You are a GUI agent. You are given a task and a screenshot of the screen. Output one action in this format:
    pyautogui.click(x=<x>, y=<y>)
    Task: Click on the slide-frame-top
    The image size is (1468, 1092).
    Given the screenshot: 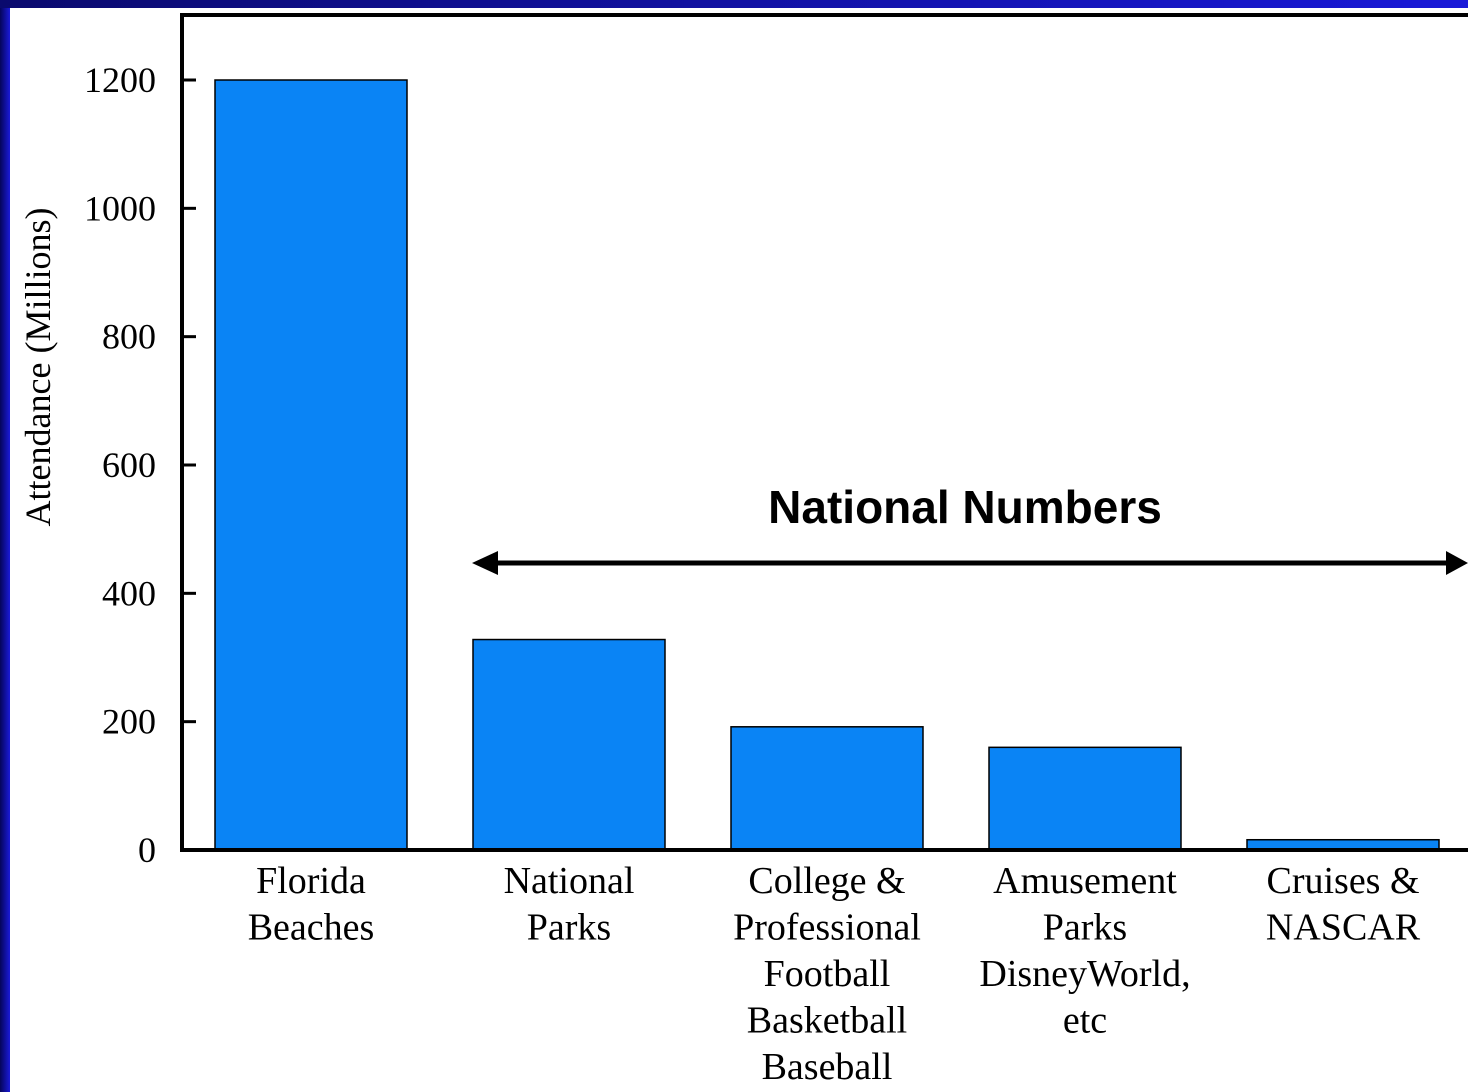 What is the action you would take?
    pyautogui.click(x=734, y=4)
    